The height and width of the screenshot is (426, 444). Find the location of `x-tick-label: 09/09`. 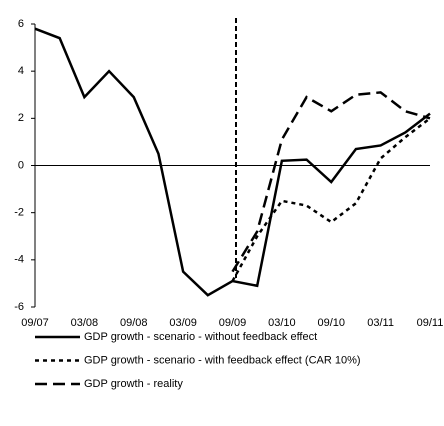

x-tick-label: 09/09 is located at coordinates (233, 323).